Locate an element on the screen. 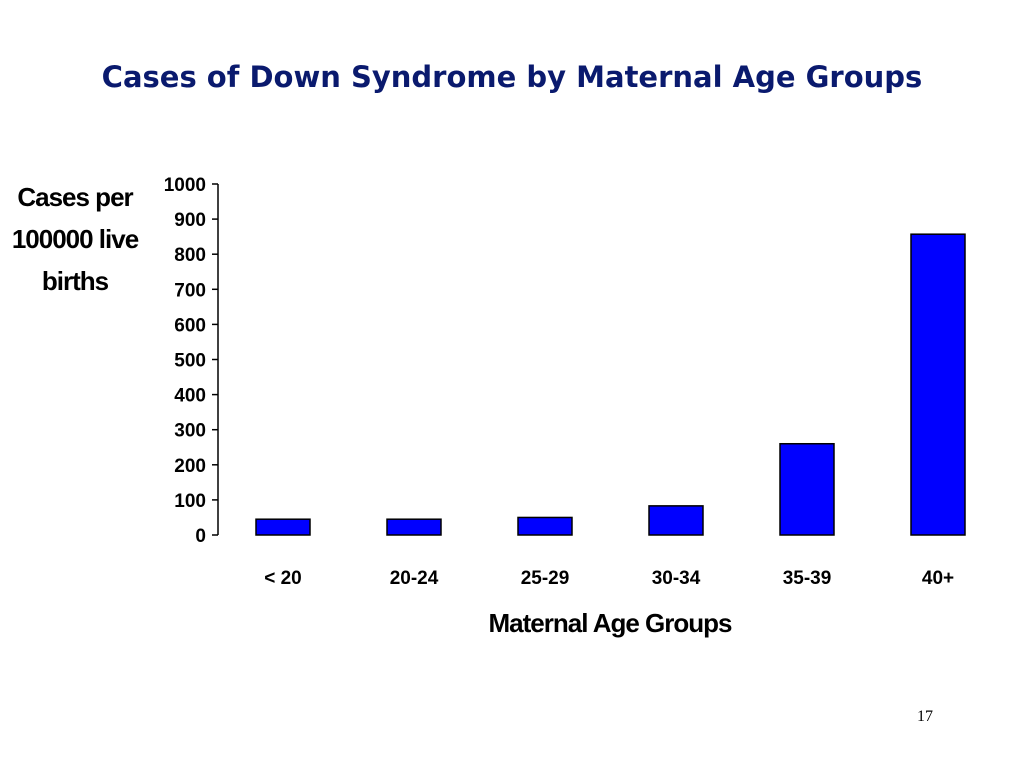  y-tick-label: 600 is located at coordinates (190, 325).